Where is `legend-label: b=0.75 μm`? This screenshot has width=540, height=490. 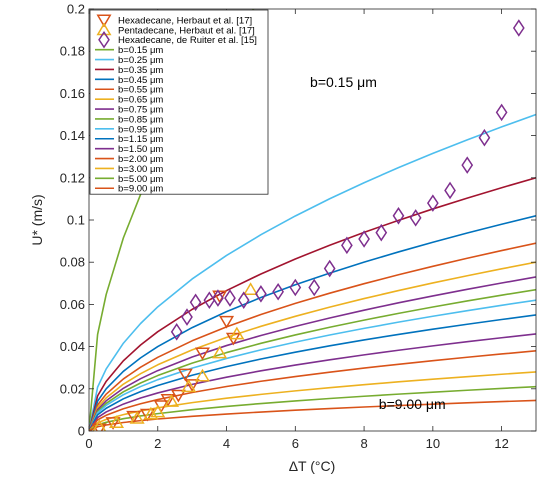 legend-label: b=0.75 μm is located at coordinates (140, 109).